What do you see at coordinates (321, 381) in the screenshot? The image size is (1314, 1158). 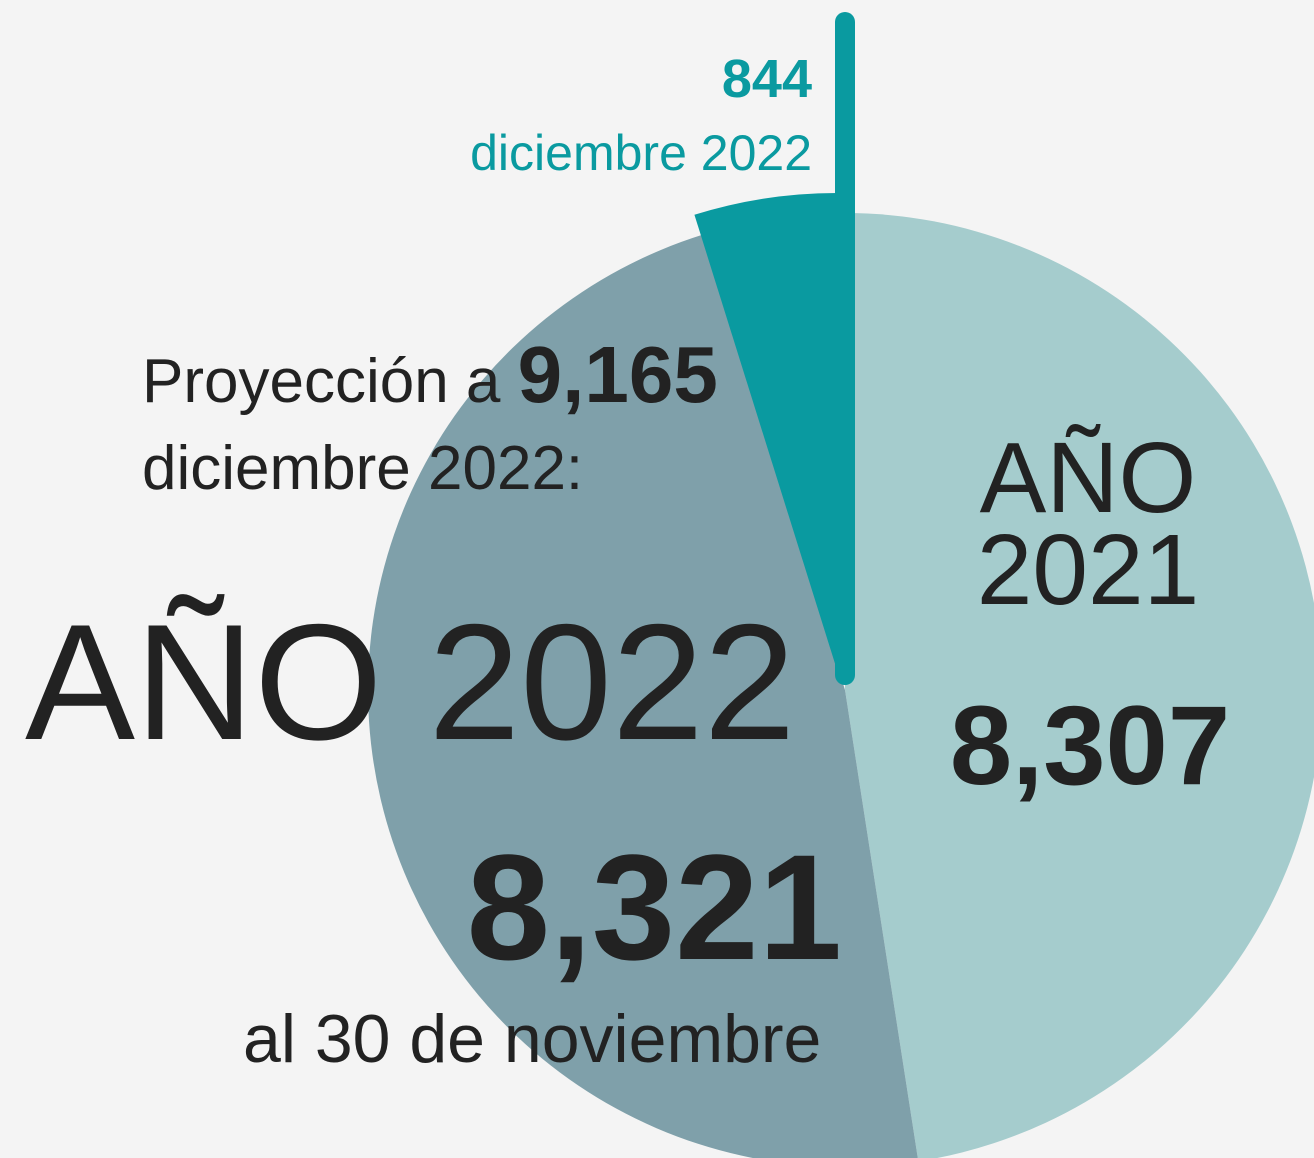 I see `projection-text: Proyección a` at bounding box center [321, 381].